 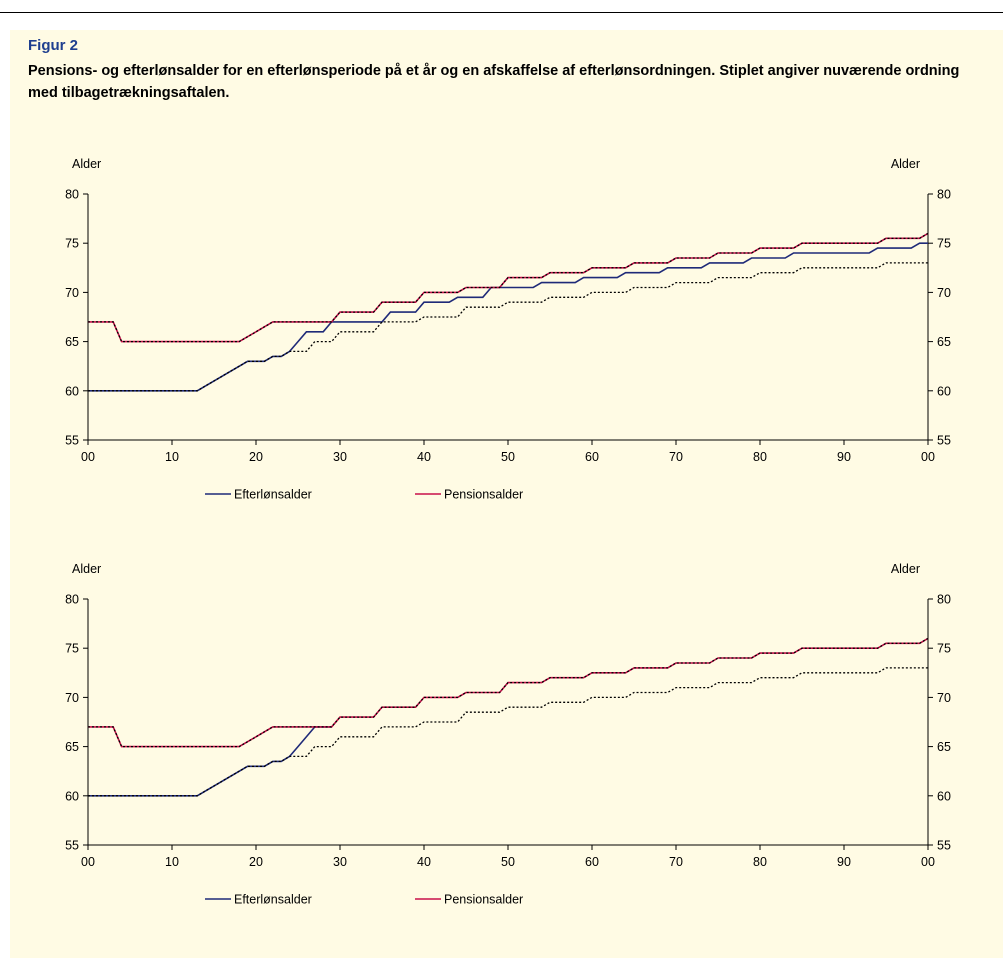 I want to click on series-line-pensionsalder-nuværende-ordning, so click(x=508, y=692).